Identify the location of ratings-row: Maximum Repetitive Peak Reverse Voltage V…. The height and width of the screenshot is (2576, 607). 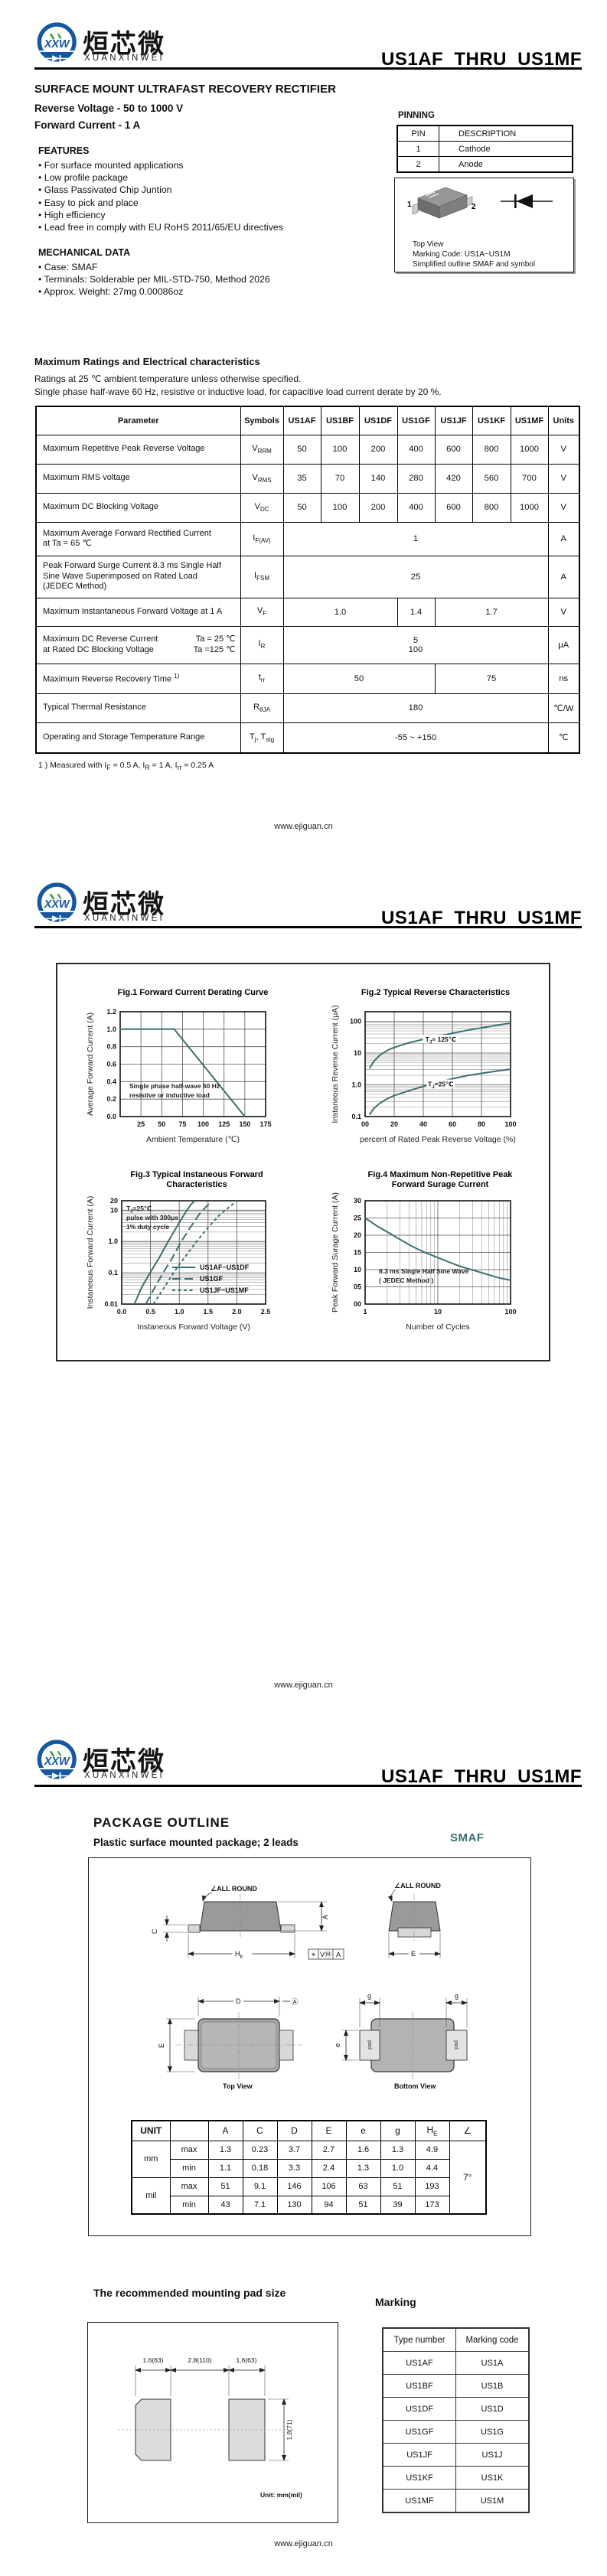
(308, 450).